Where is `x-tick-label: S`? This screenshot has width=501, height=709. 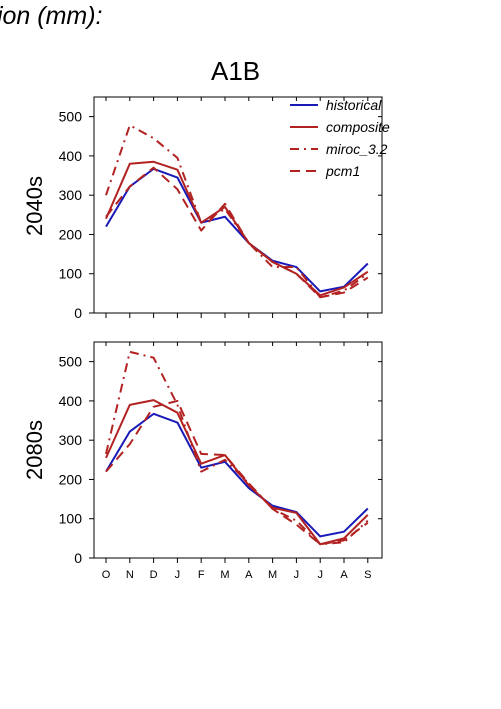
x-tick-label: S is located at coordinates (367, 575).